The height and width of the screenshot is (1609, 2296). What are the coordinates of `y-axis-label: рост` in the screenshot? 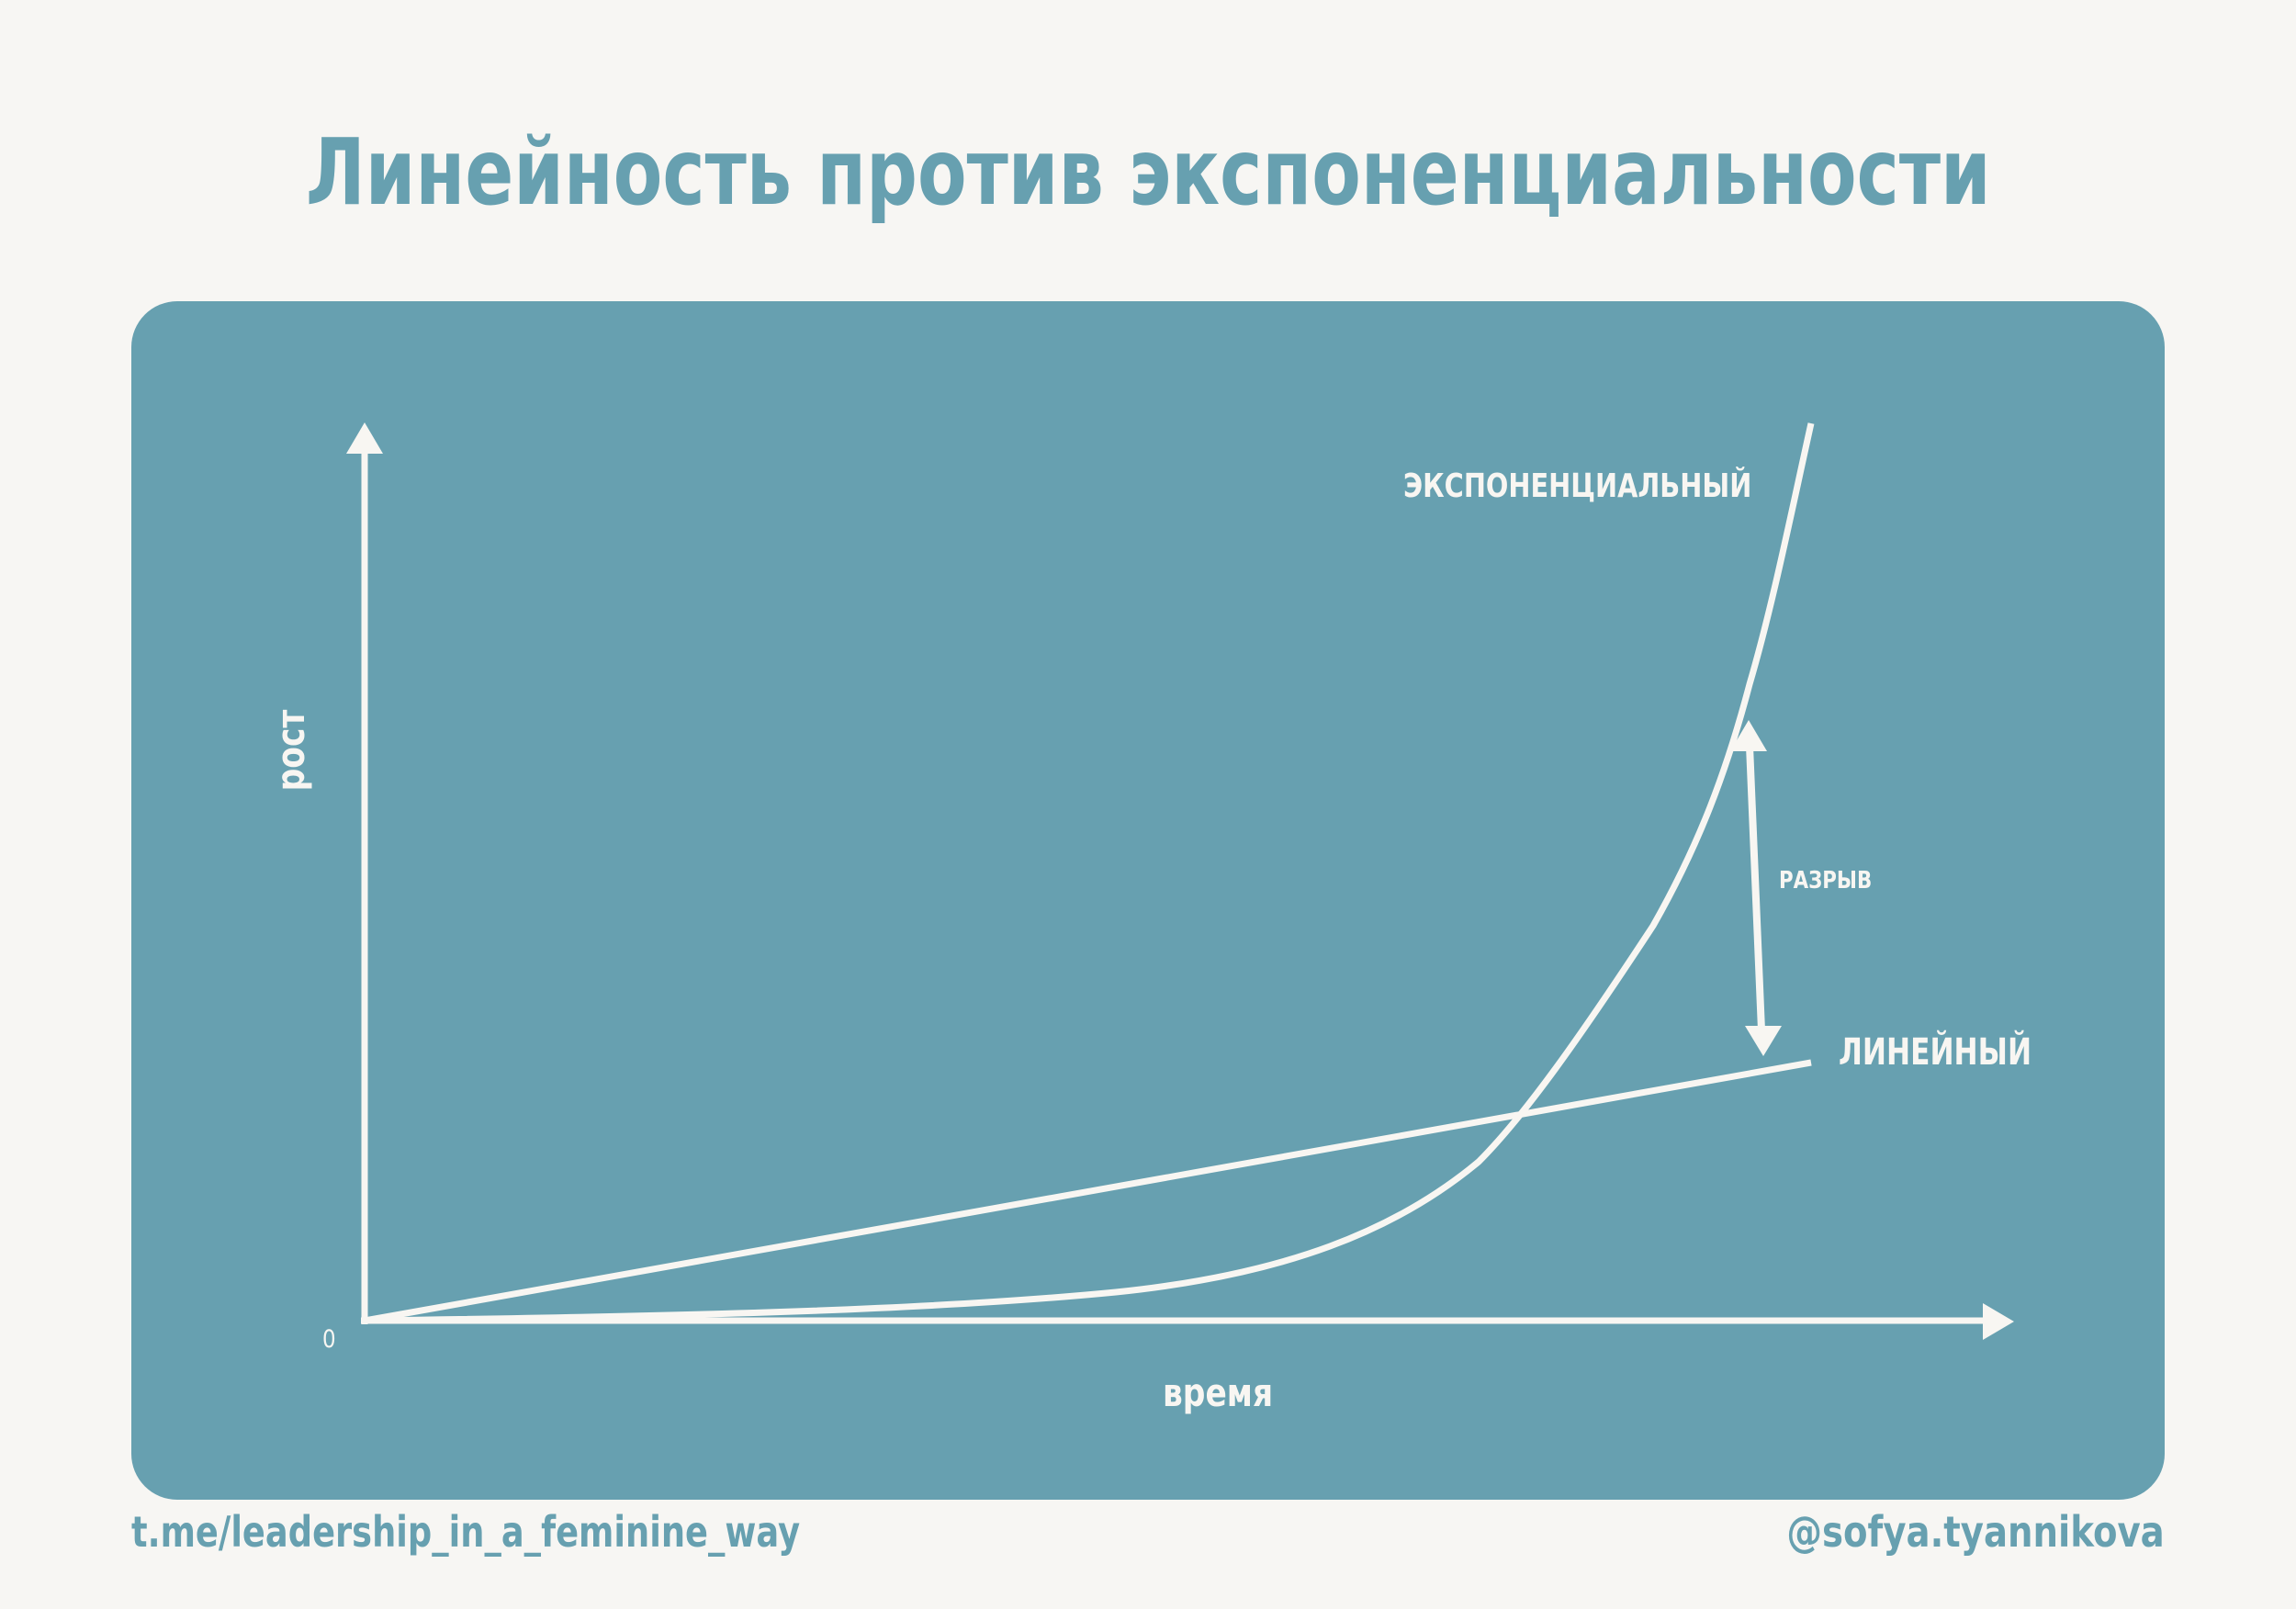 It's located at (290, 750).